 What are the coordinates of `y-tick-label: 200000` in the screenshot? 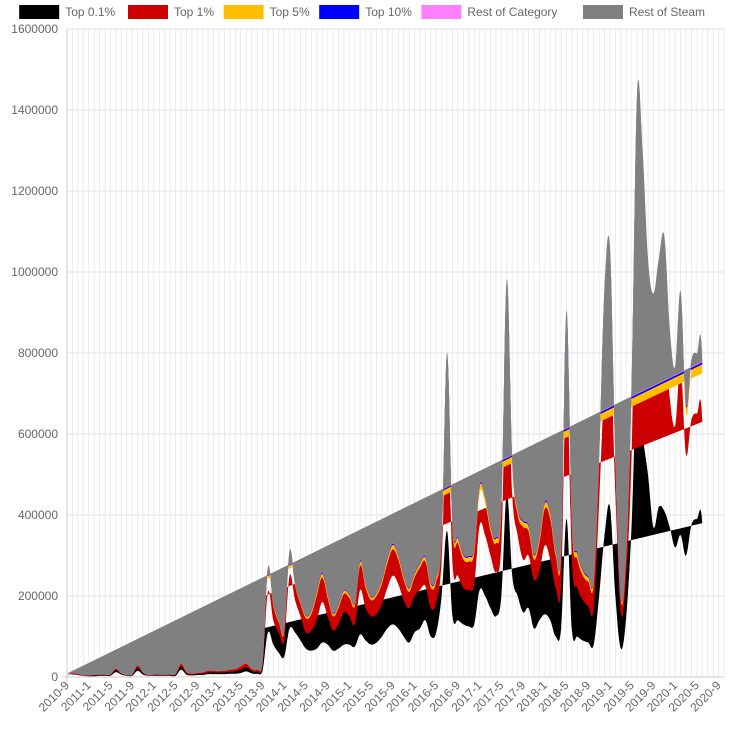 It's located at (38, 596).